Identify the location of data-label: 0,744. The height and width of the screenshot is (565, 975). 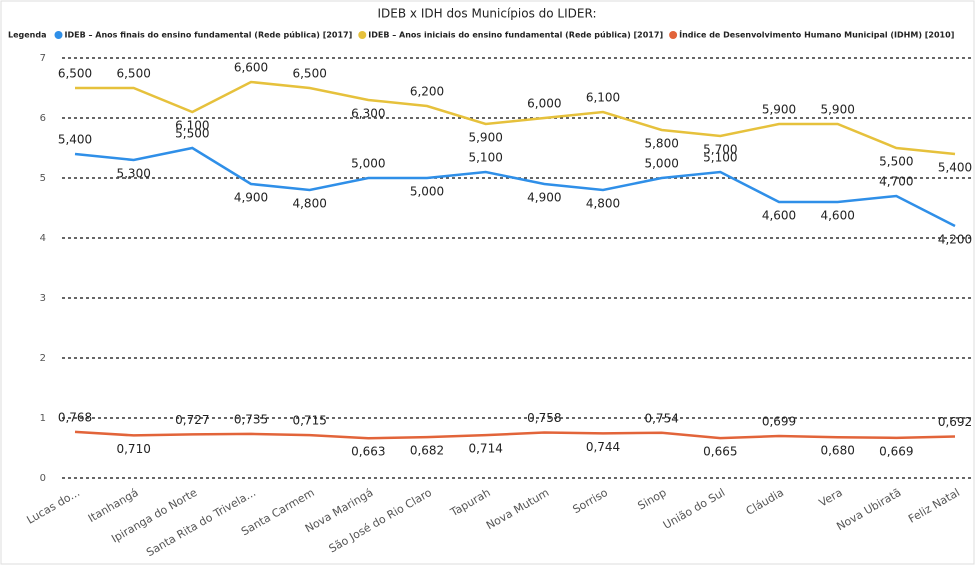
(603, 447).